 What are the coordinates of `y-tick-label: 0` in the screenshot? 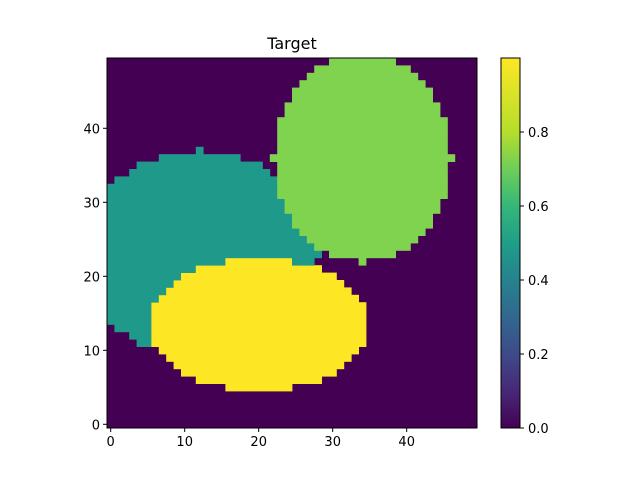 It's located at (96, 425).